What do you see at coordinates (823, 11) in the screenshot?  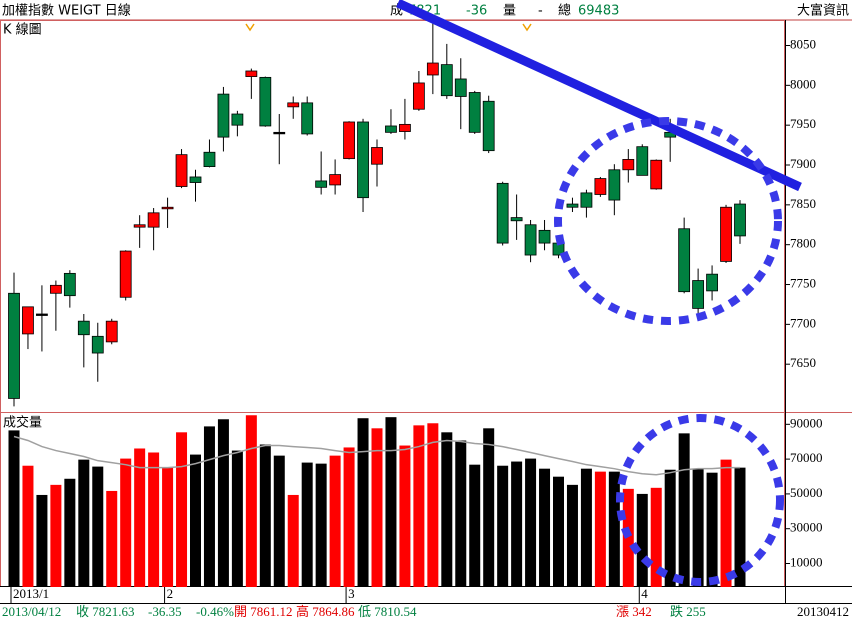 I see `vendor: 大富資訊` at bounding box center [823, 11].